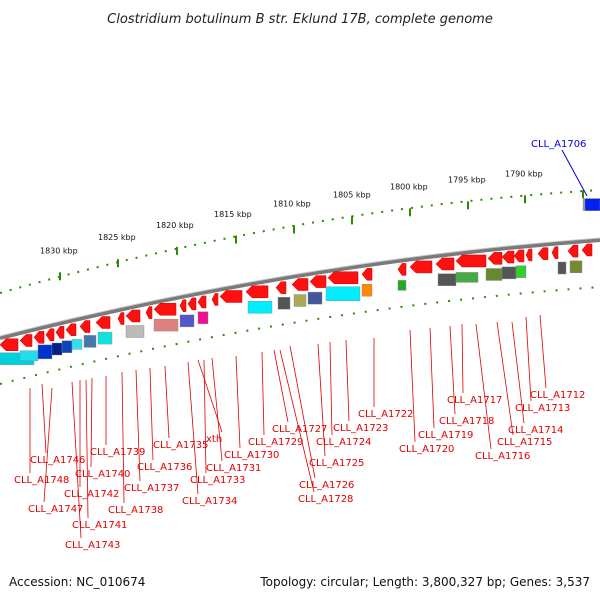  What do you see at coordinates (214, 439) in the screenshot?
I see `gene-label: xth` at bounding box center [214, 439].